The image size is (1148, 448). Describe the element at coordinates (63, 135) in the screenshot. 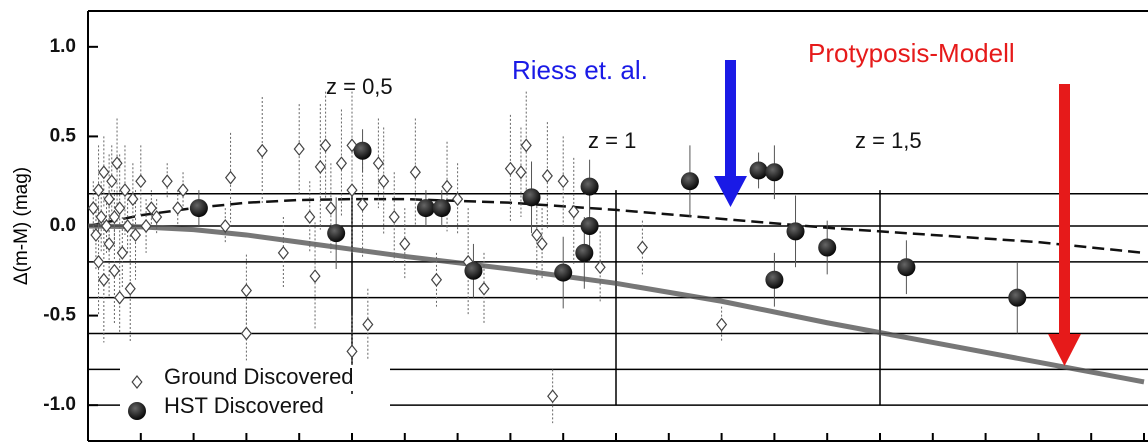

I see `y-tick-label: 0.5` at that location.